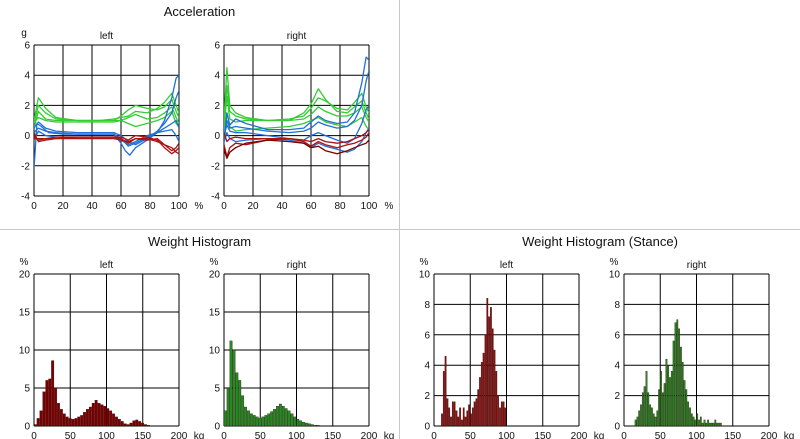  What do you see at coordinates (615, 275) in the screenshot?
I see `whs-right-ytick-label: 10` at bounding box center [615, 275].